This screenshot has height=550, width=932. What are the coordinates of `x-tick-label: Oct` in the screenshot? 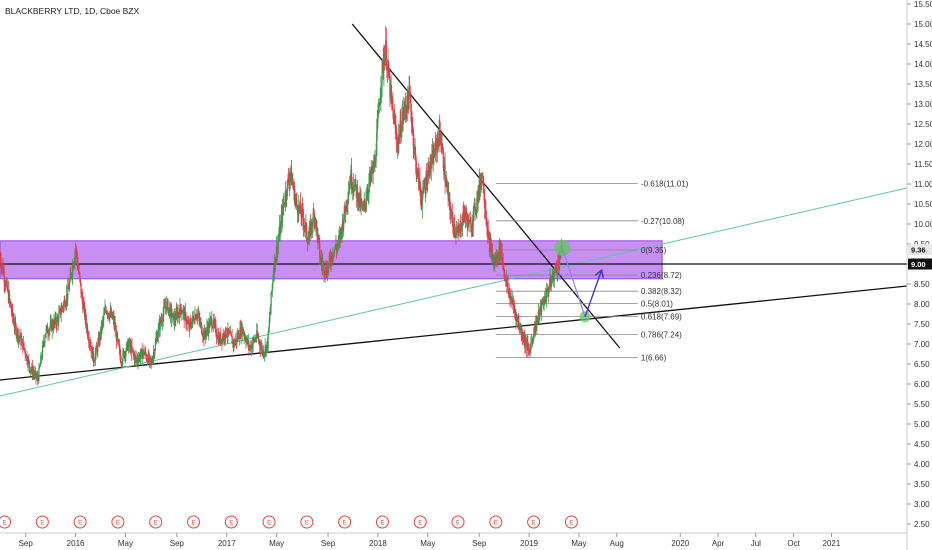 It's located at (793, 543).